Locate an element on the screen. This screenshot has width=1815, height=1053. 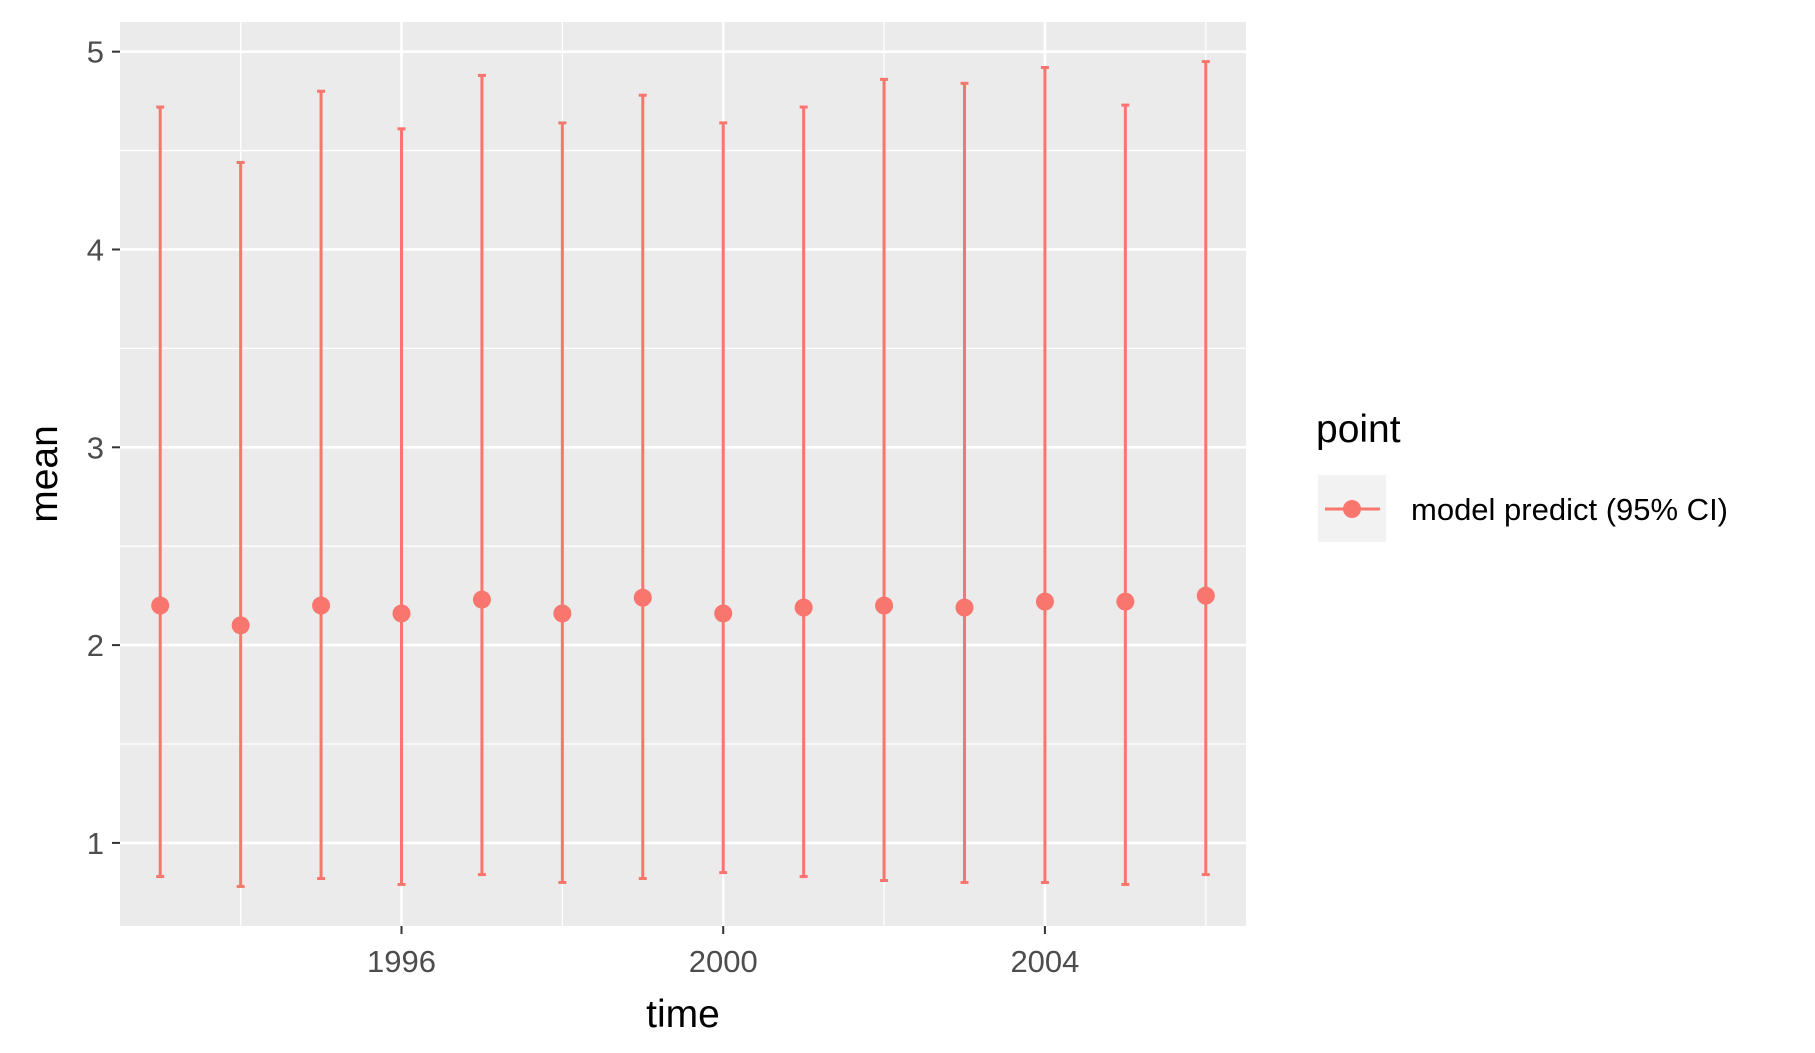
y-tick-label: 1 is located at coordinates (95, 843).